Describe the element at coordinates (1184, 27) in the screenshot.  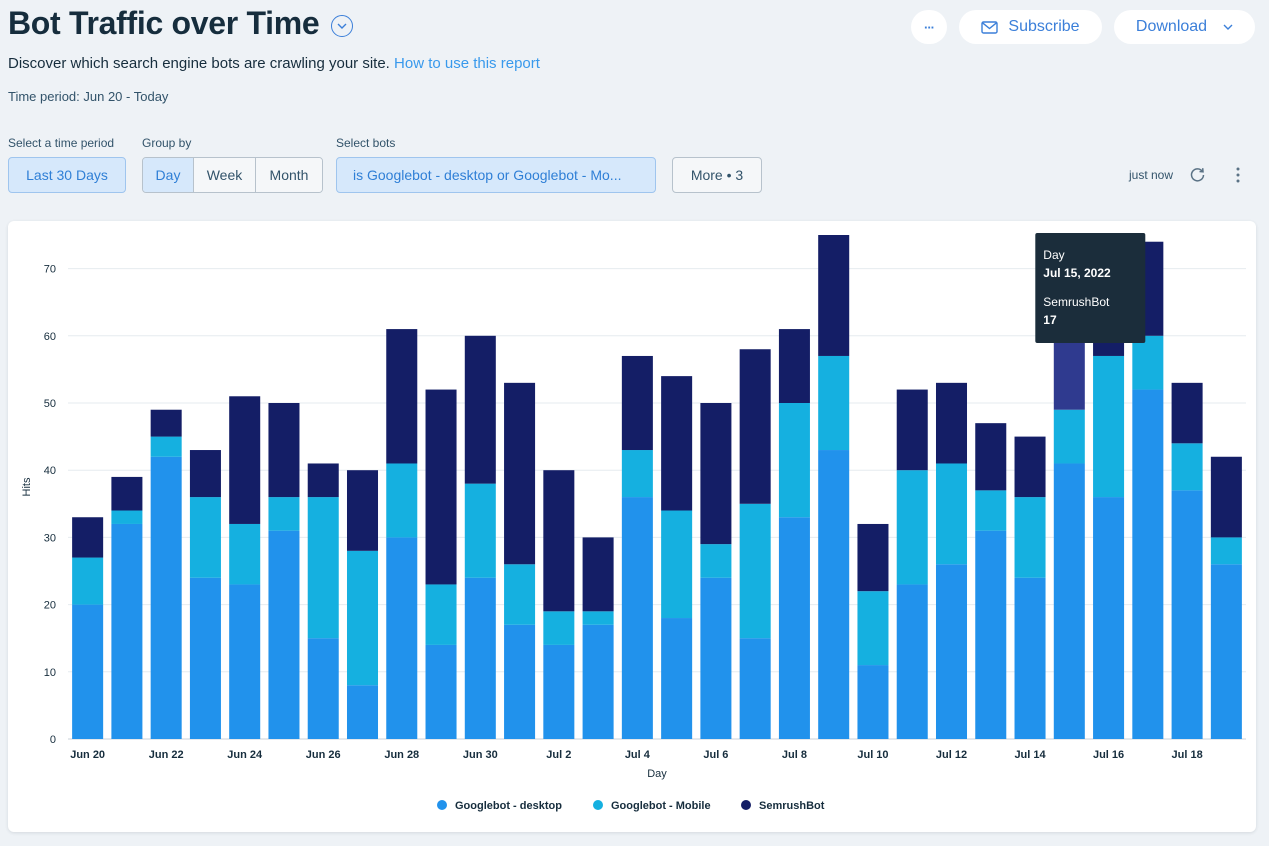
I see `download-button: Download` at that location.